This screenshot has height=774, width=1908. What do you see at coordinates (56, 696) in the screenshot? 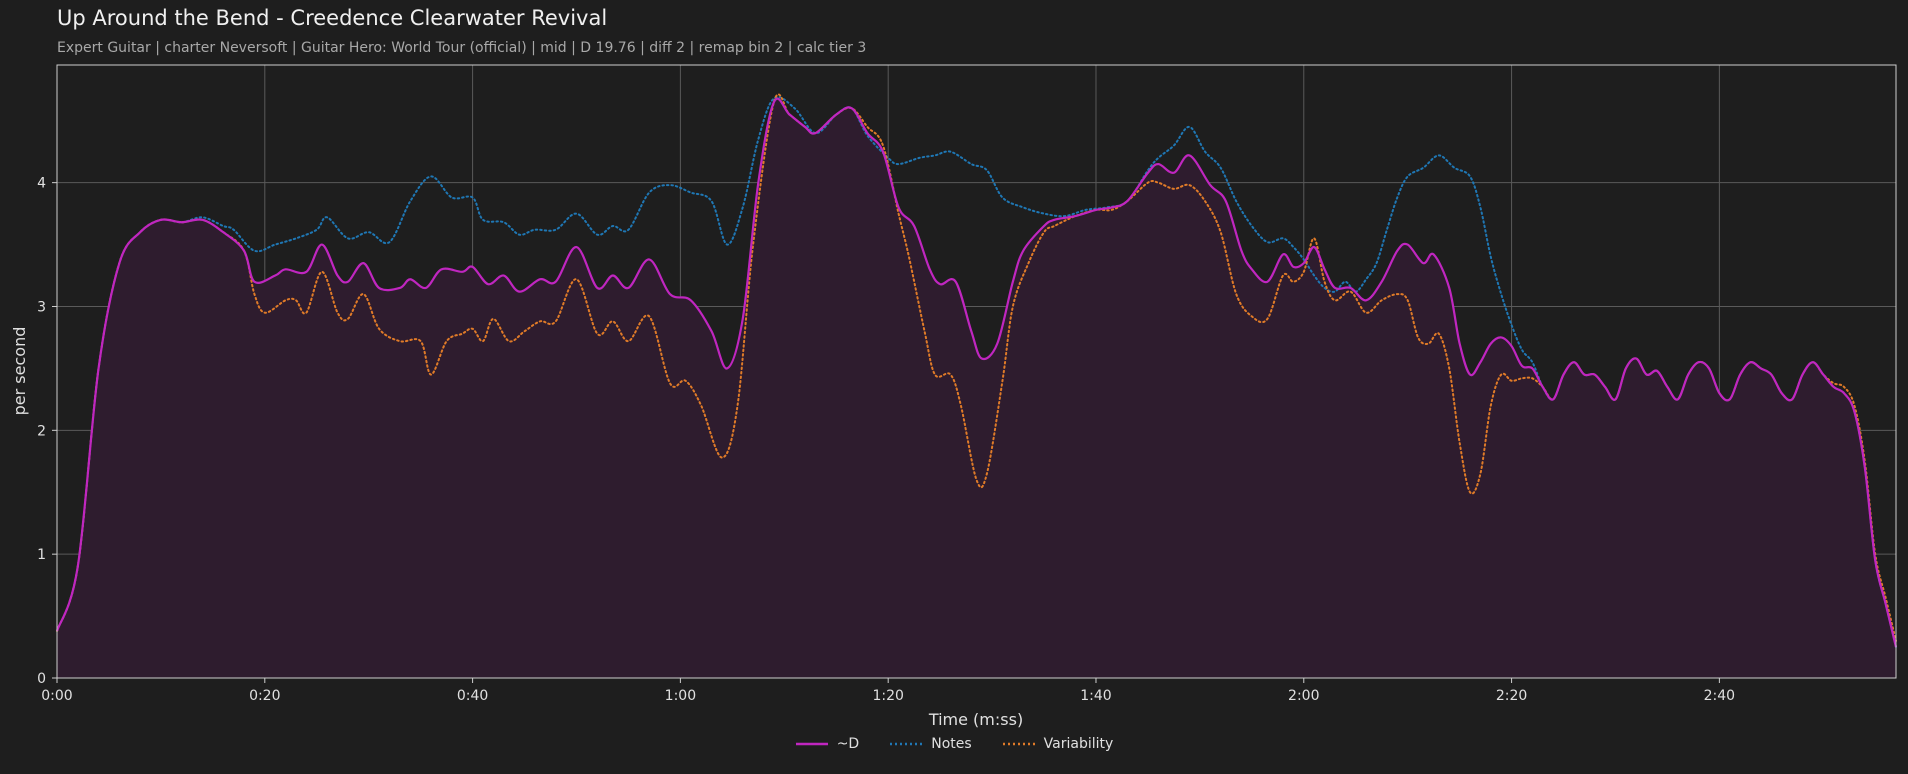
I see `x-tick-label: 0:00` at bounding box center [56, 696].